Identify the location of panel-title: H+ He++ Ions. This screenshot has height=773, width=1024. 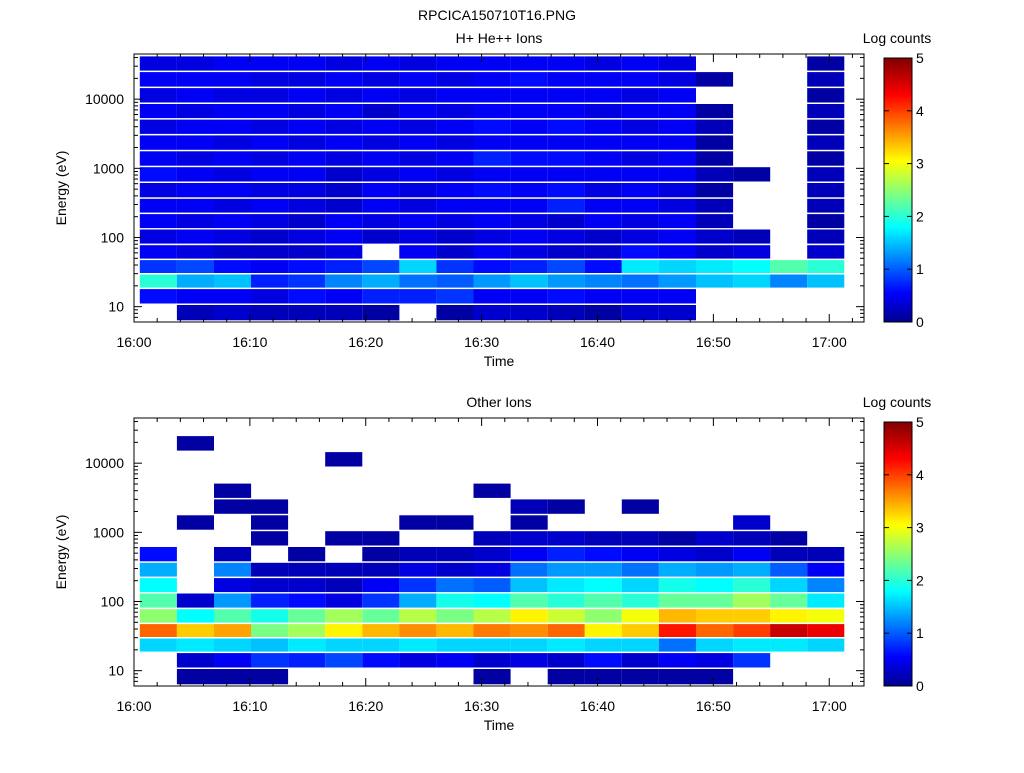
(499, 38).